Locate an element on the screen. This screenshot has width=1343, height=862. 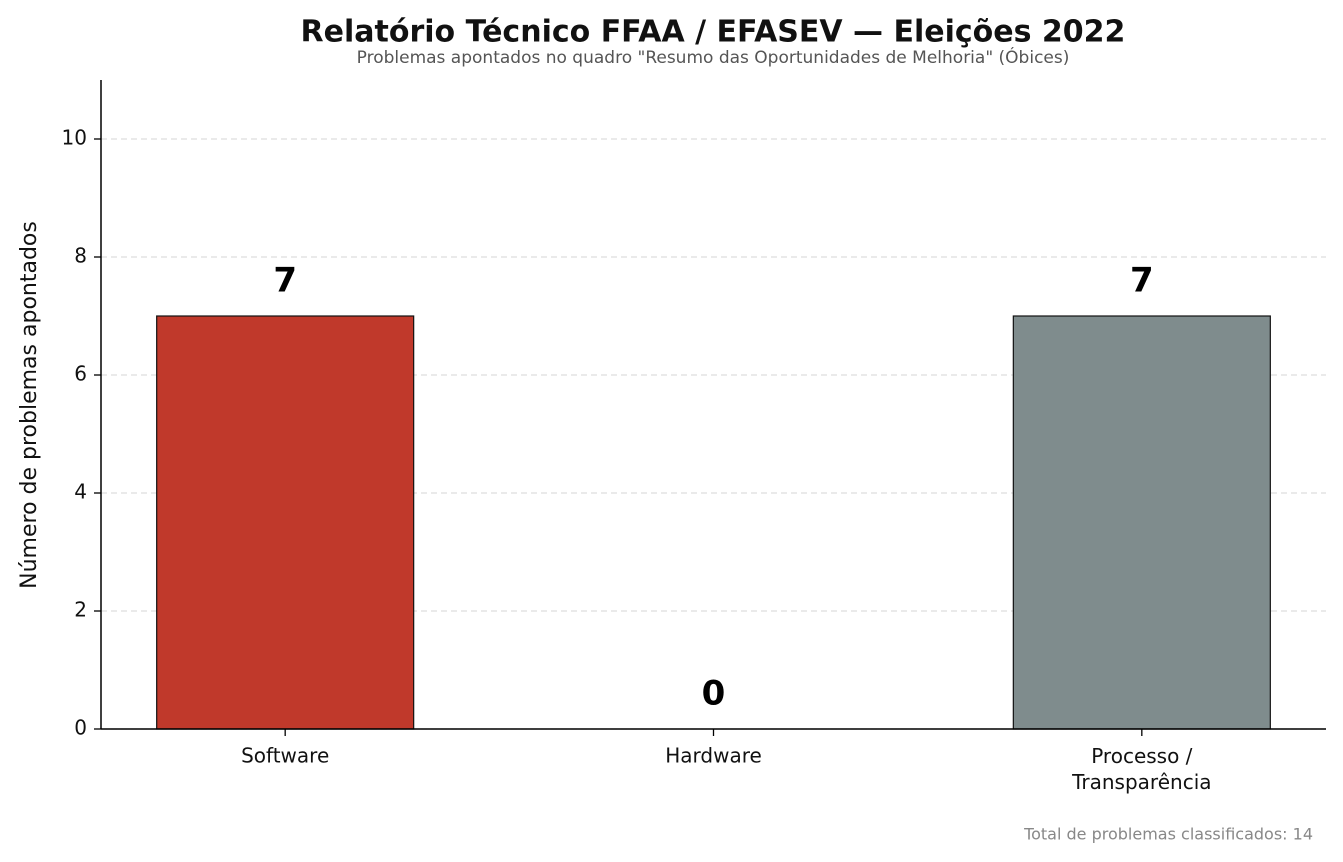
x-tick-label: Software is located at coordinates (285, 756).